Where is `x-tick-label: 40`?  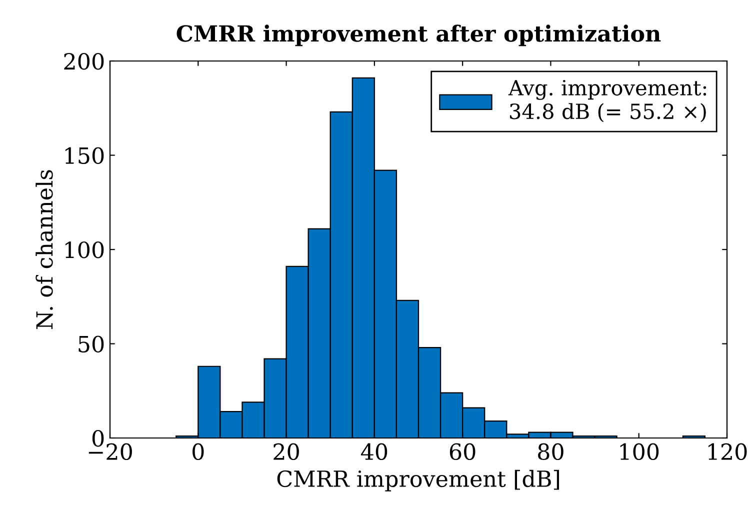
x-tick-label: 40 is located at coordinates (374, 451).